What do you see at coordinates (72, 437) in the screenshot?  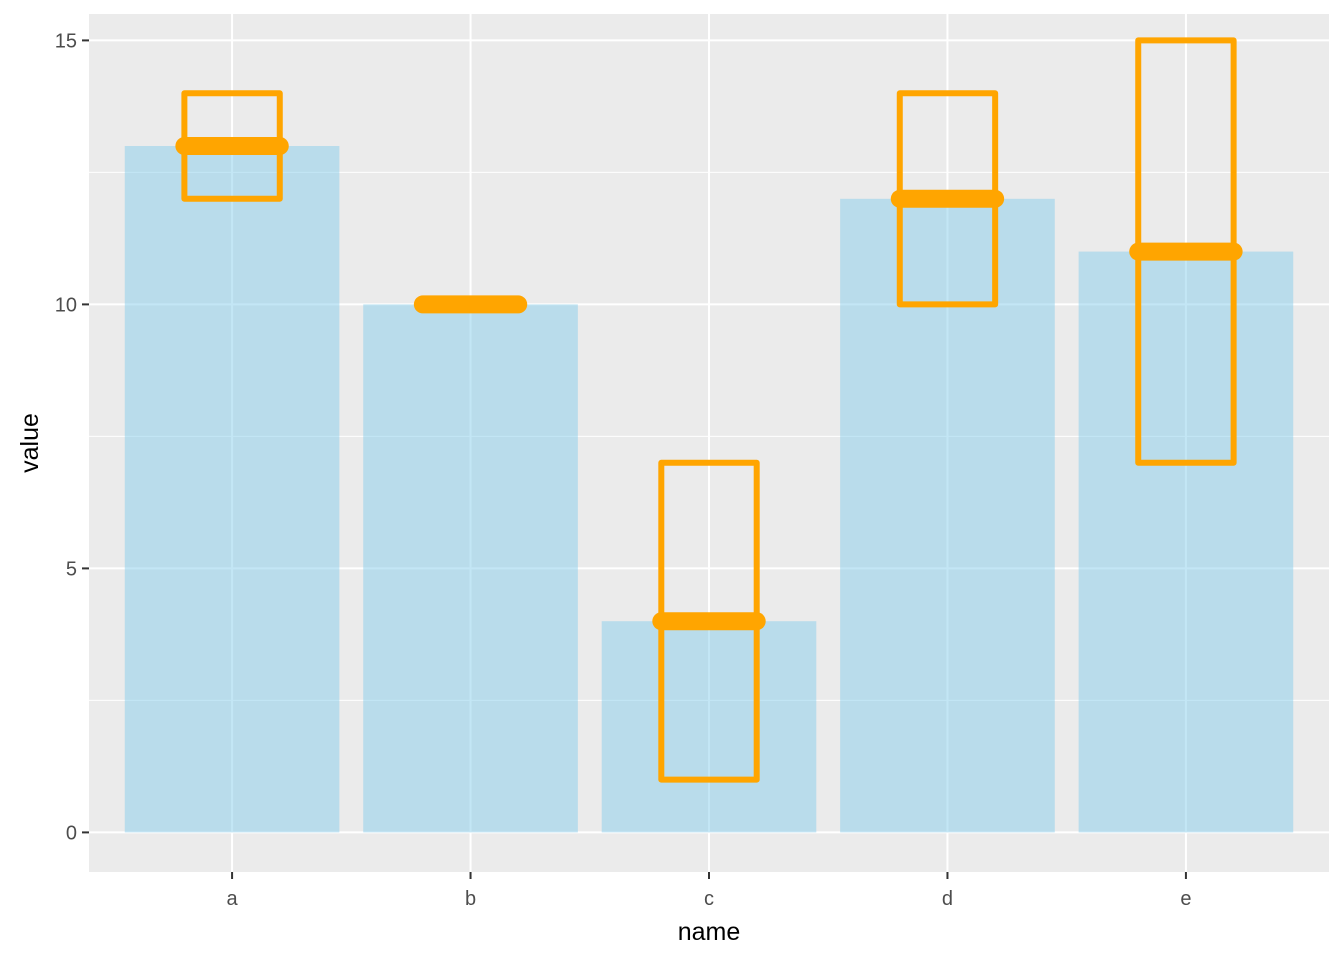 I see `y-axis: 0 5 10 15` at bounding box center [72, 437].